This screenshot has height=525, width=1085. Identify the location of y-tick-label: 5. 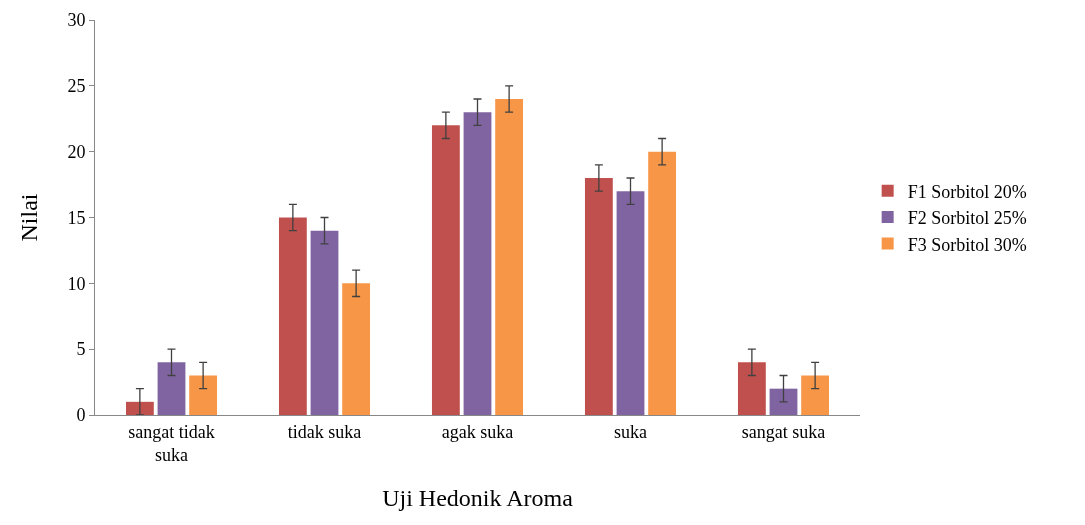
(81, 349).